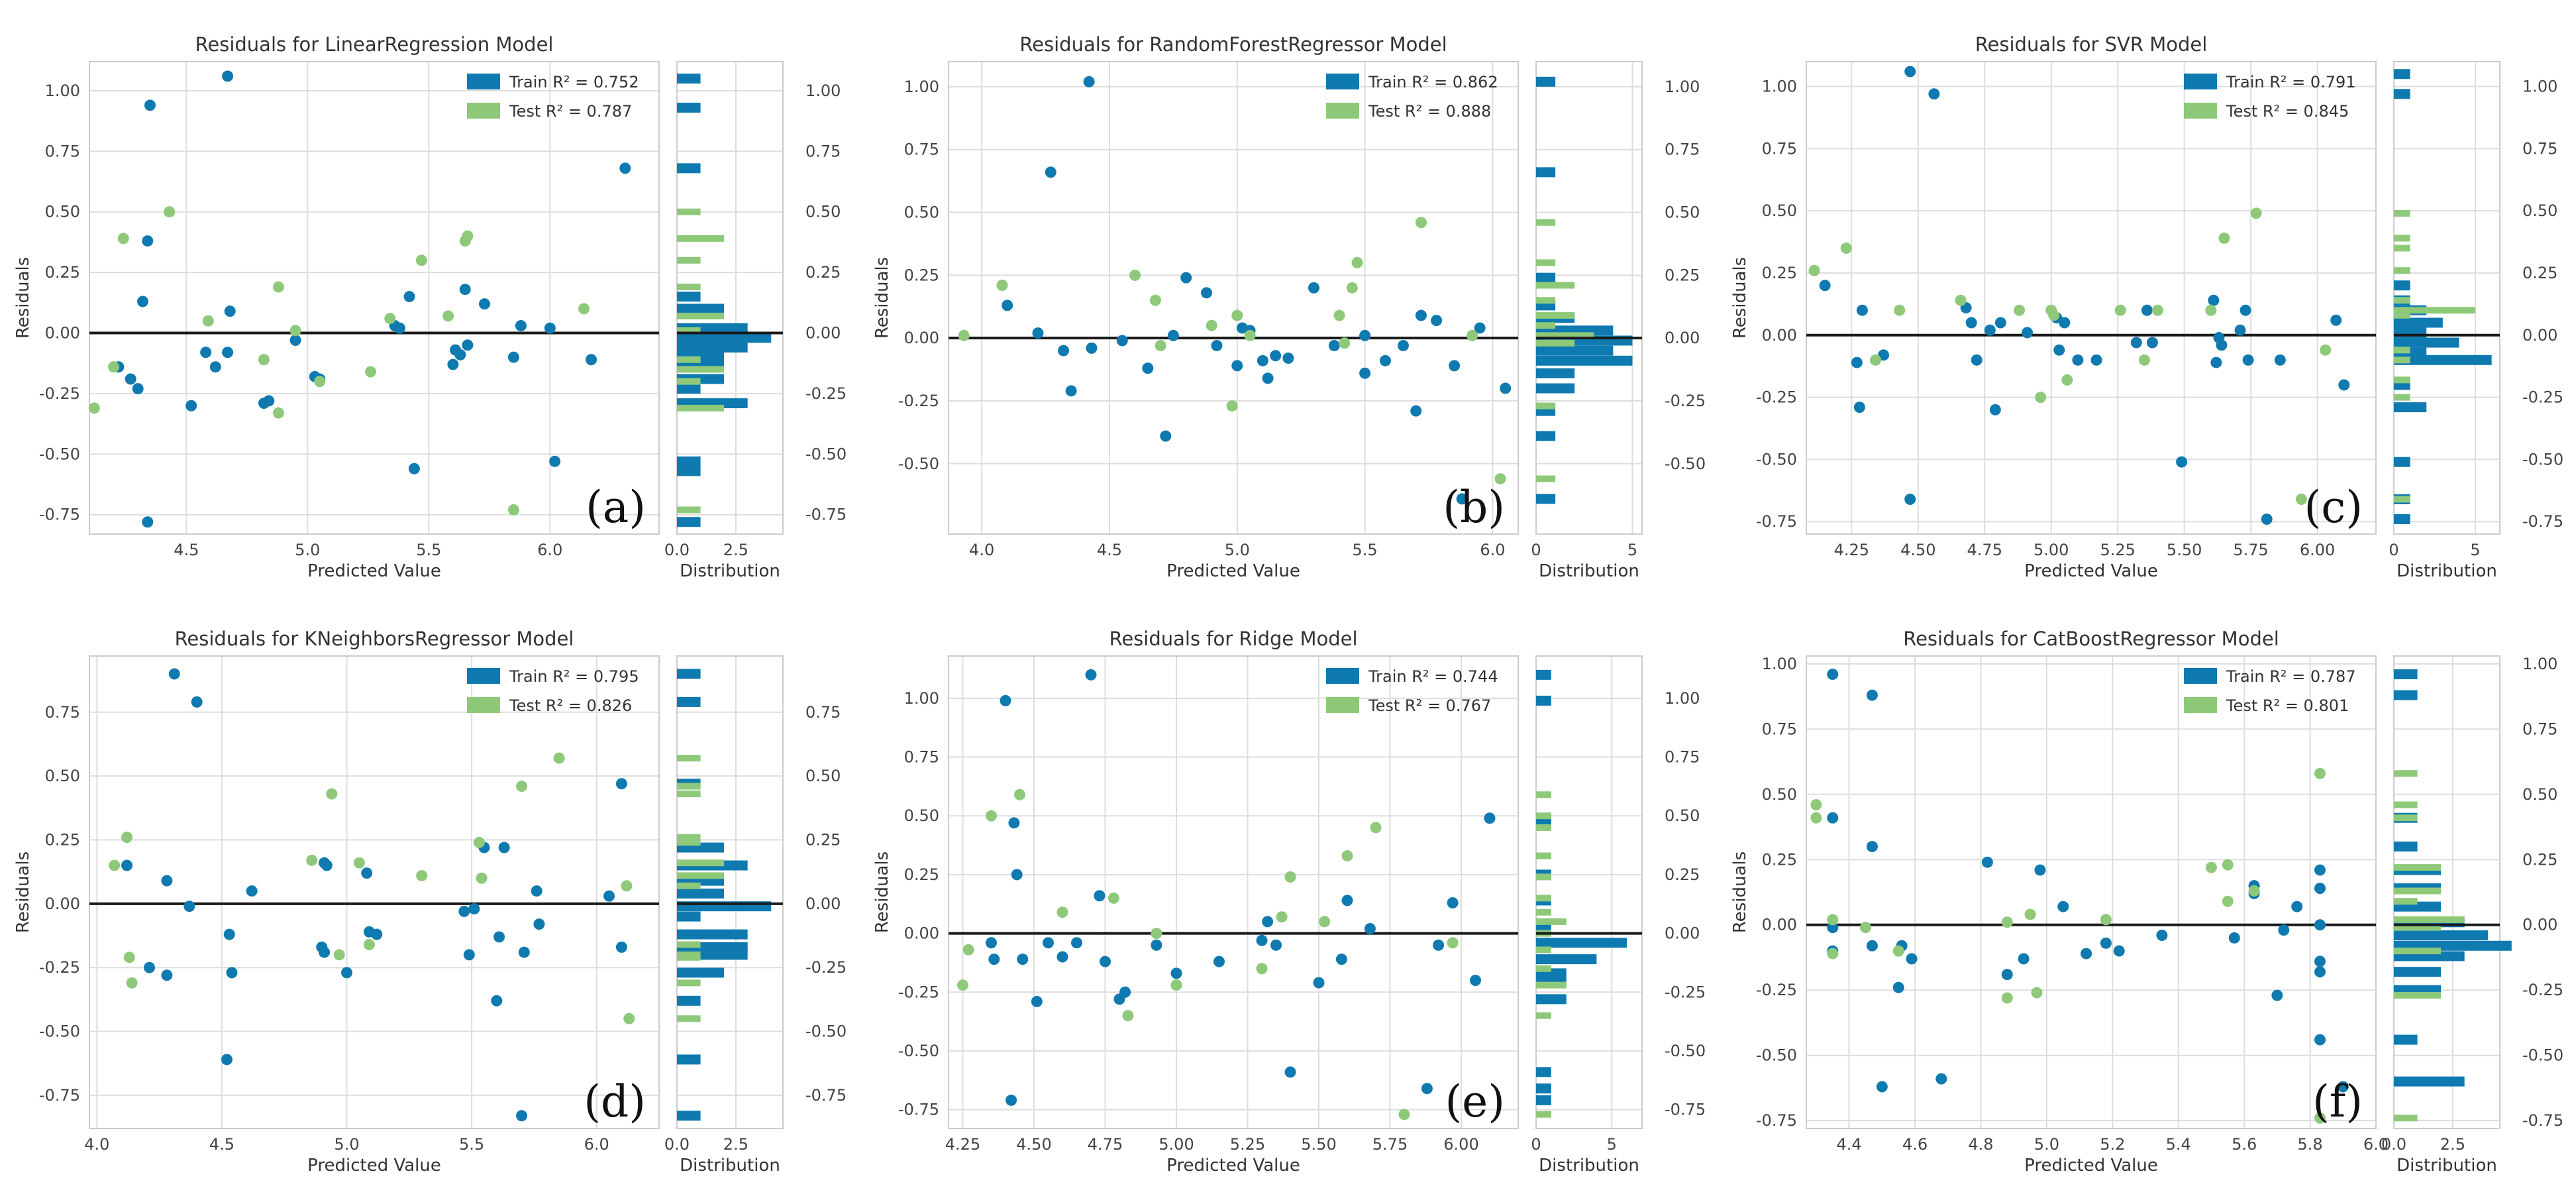 Image resolution: width=2576 pixels, height=1204 pixels. What do you see at coordinates (374, 639) in the screenshot?
I see `panel-title: Residuals for KNeighborsRegressor Model` at bounding box center [374, 639].